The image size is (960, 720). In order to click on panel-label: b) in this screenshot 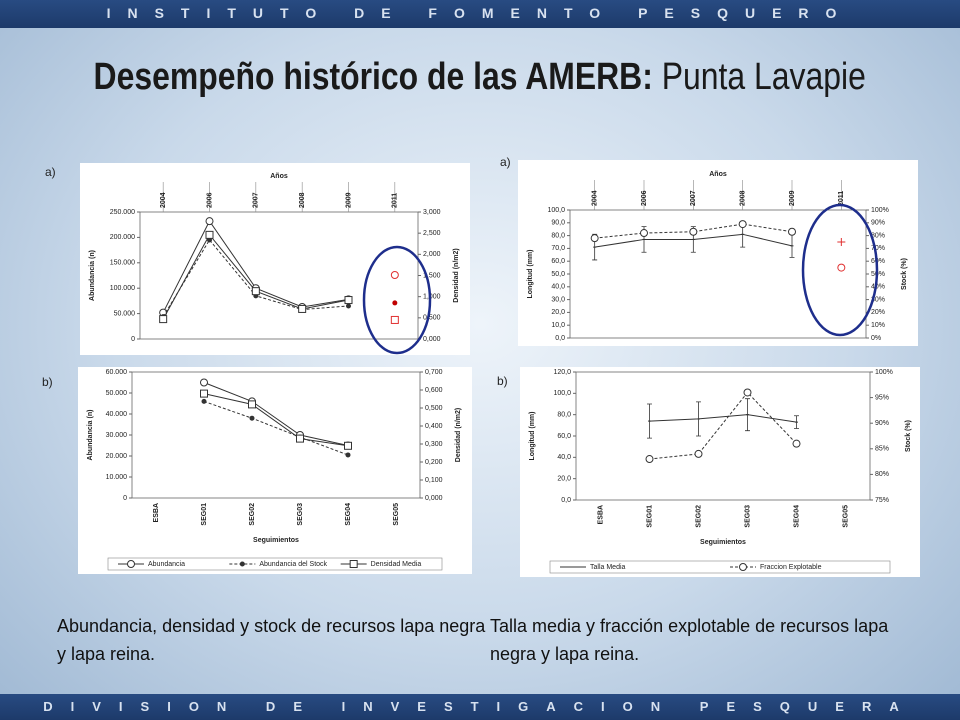, I will do `click(502, 381)`.